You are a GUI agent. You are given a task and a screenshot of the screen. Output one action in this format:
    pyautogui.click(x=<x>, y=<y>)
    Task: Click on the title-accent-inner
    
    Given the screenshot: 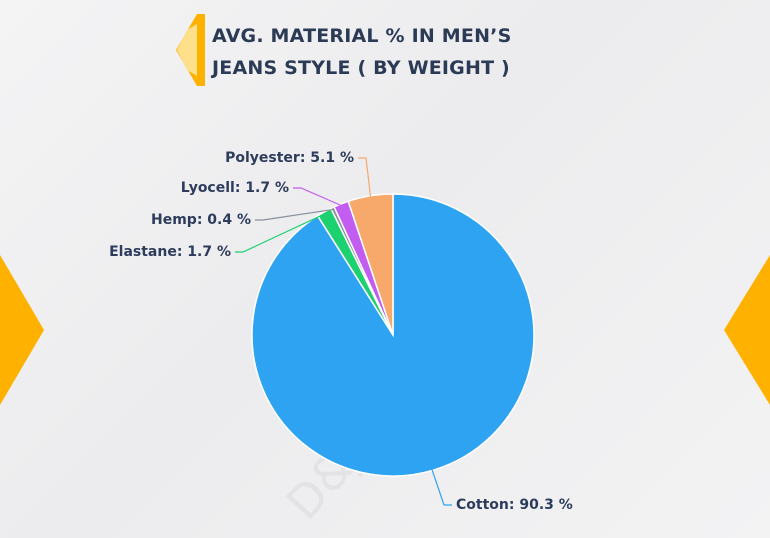 What is the action you would take?
    pyautogui.click(x=187, y=50)
    